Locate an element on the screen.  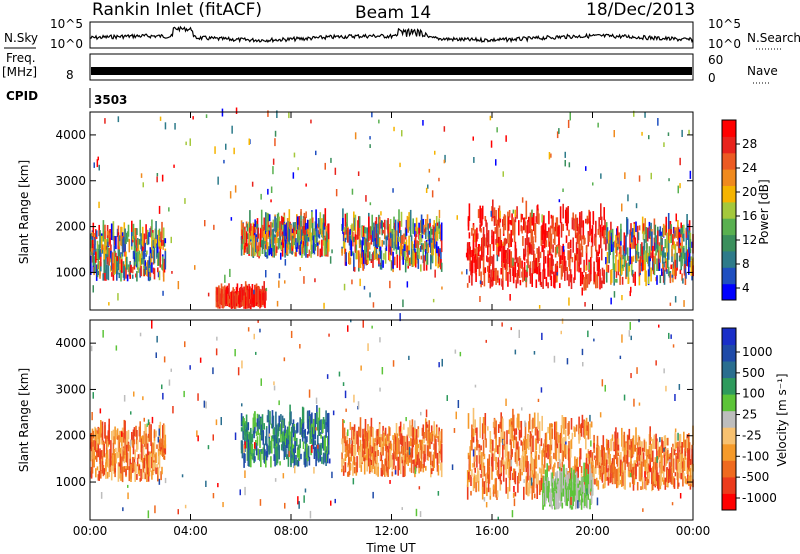
beam-title: Beam 14 is located at coordinates (393, 13).